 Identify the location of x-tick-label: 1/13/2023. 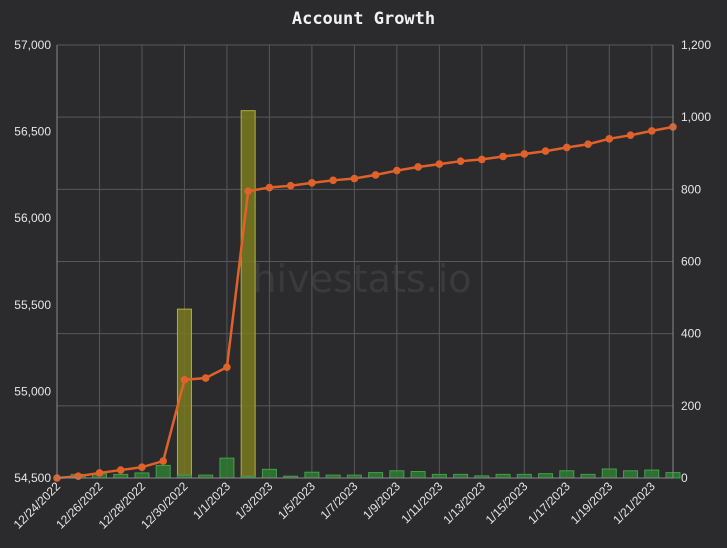
(464, 503).